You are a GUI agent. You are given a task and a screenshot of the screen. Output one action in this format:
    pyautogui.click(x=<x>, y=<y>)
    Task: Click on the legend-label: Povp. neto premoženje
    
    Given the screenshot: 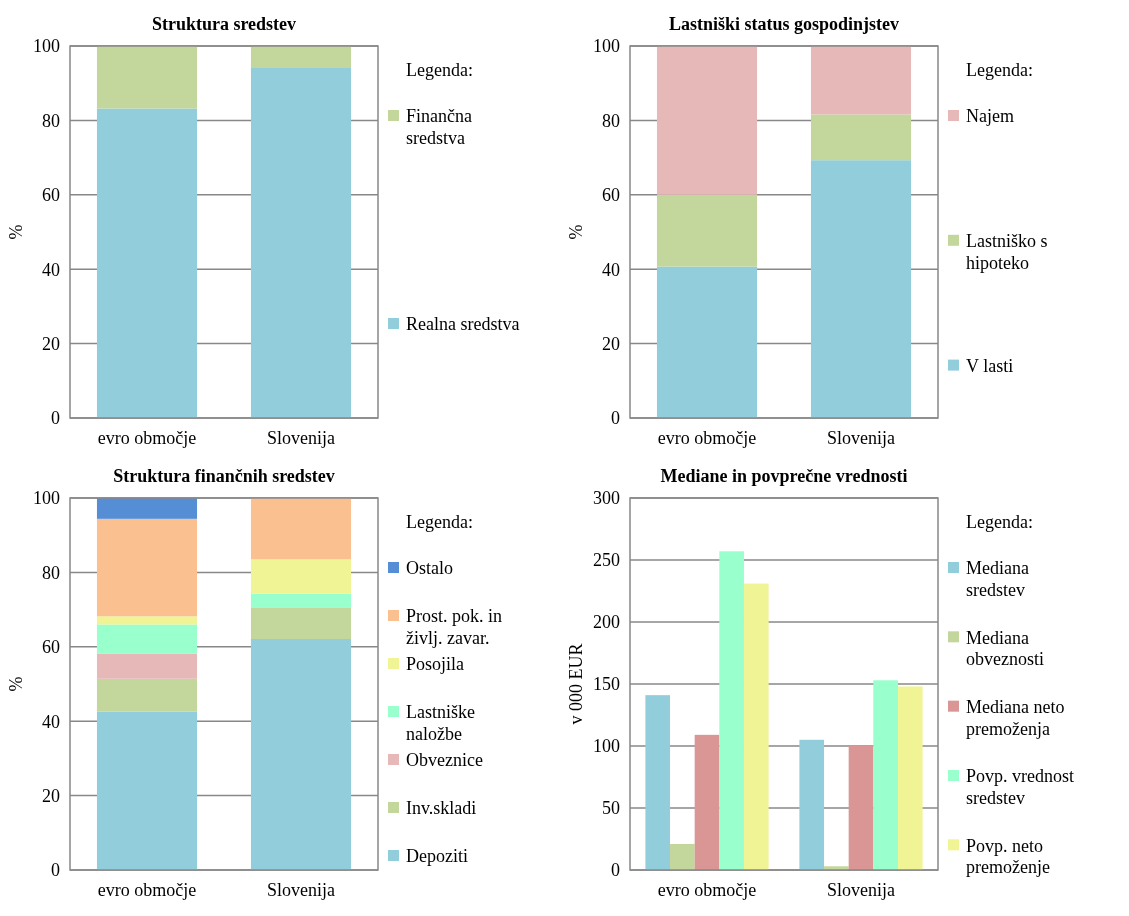 What is the action you would take?
    pyautogui.click(x=1008, y=856)
    